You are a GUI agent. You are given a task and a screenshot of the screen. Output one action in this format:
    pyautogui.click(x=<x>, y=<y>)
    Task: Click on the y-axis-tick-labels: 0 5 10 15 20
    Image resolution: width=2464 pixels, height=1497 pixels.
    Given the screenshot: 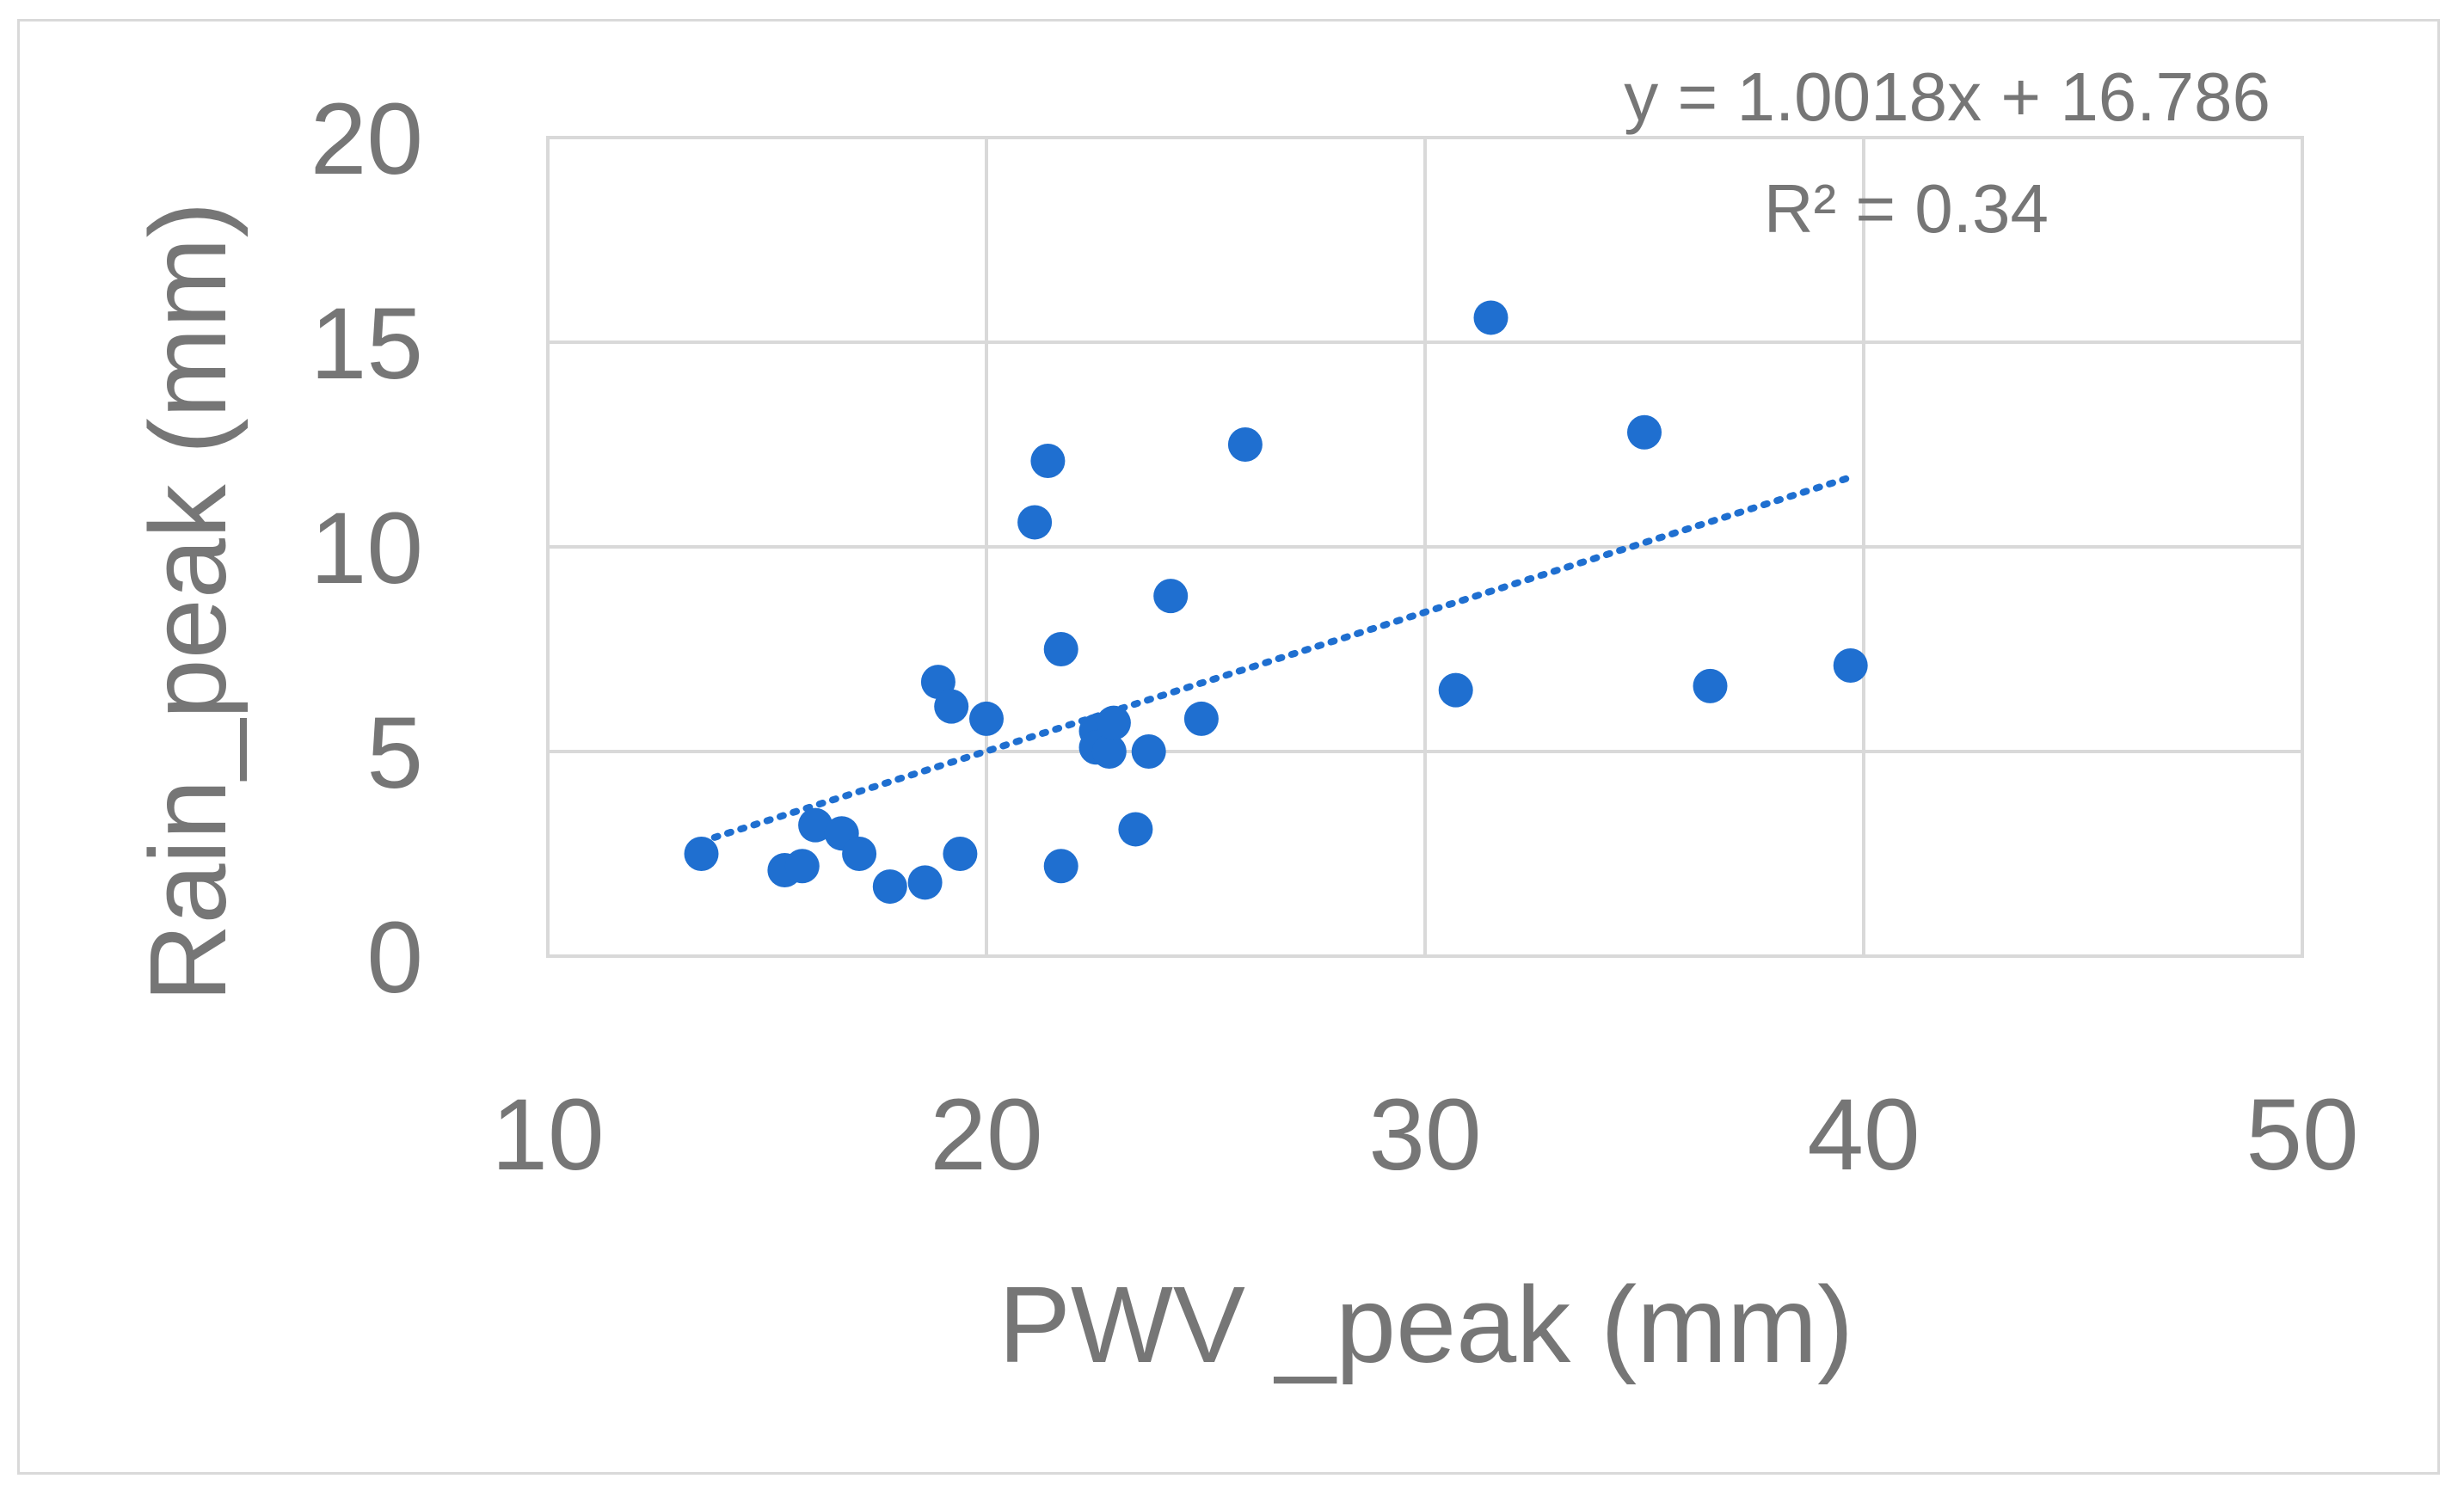 What is the action you would take?
    pyautogui.click(x=367, y=549)
    